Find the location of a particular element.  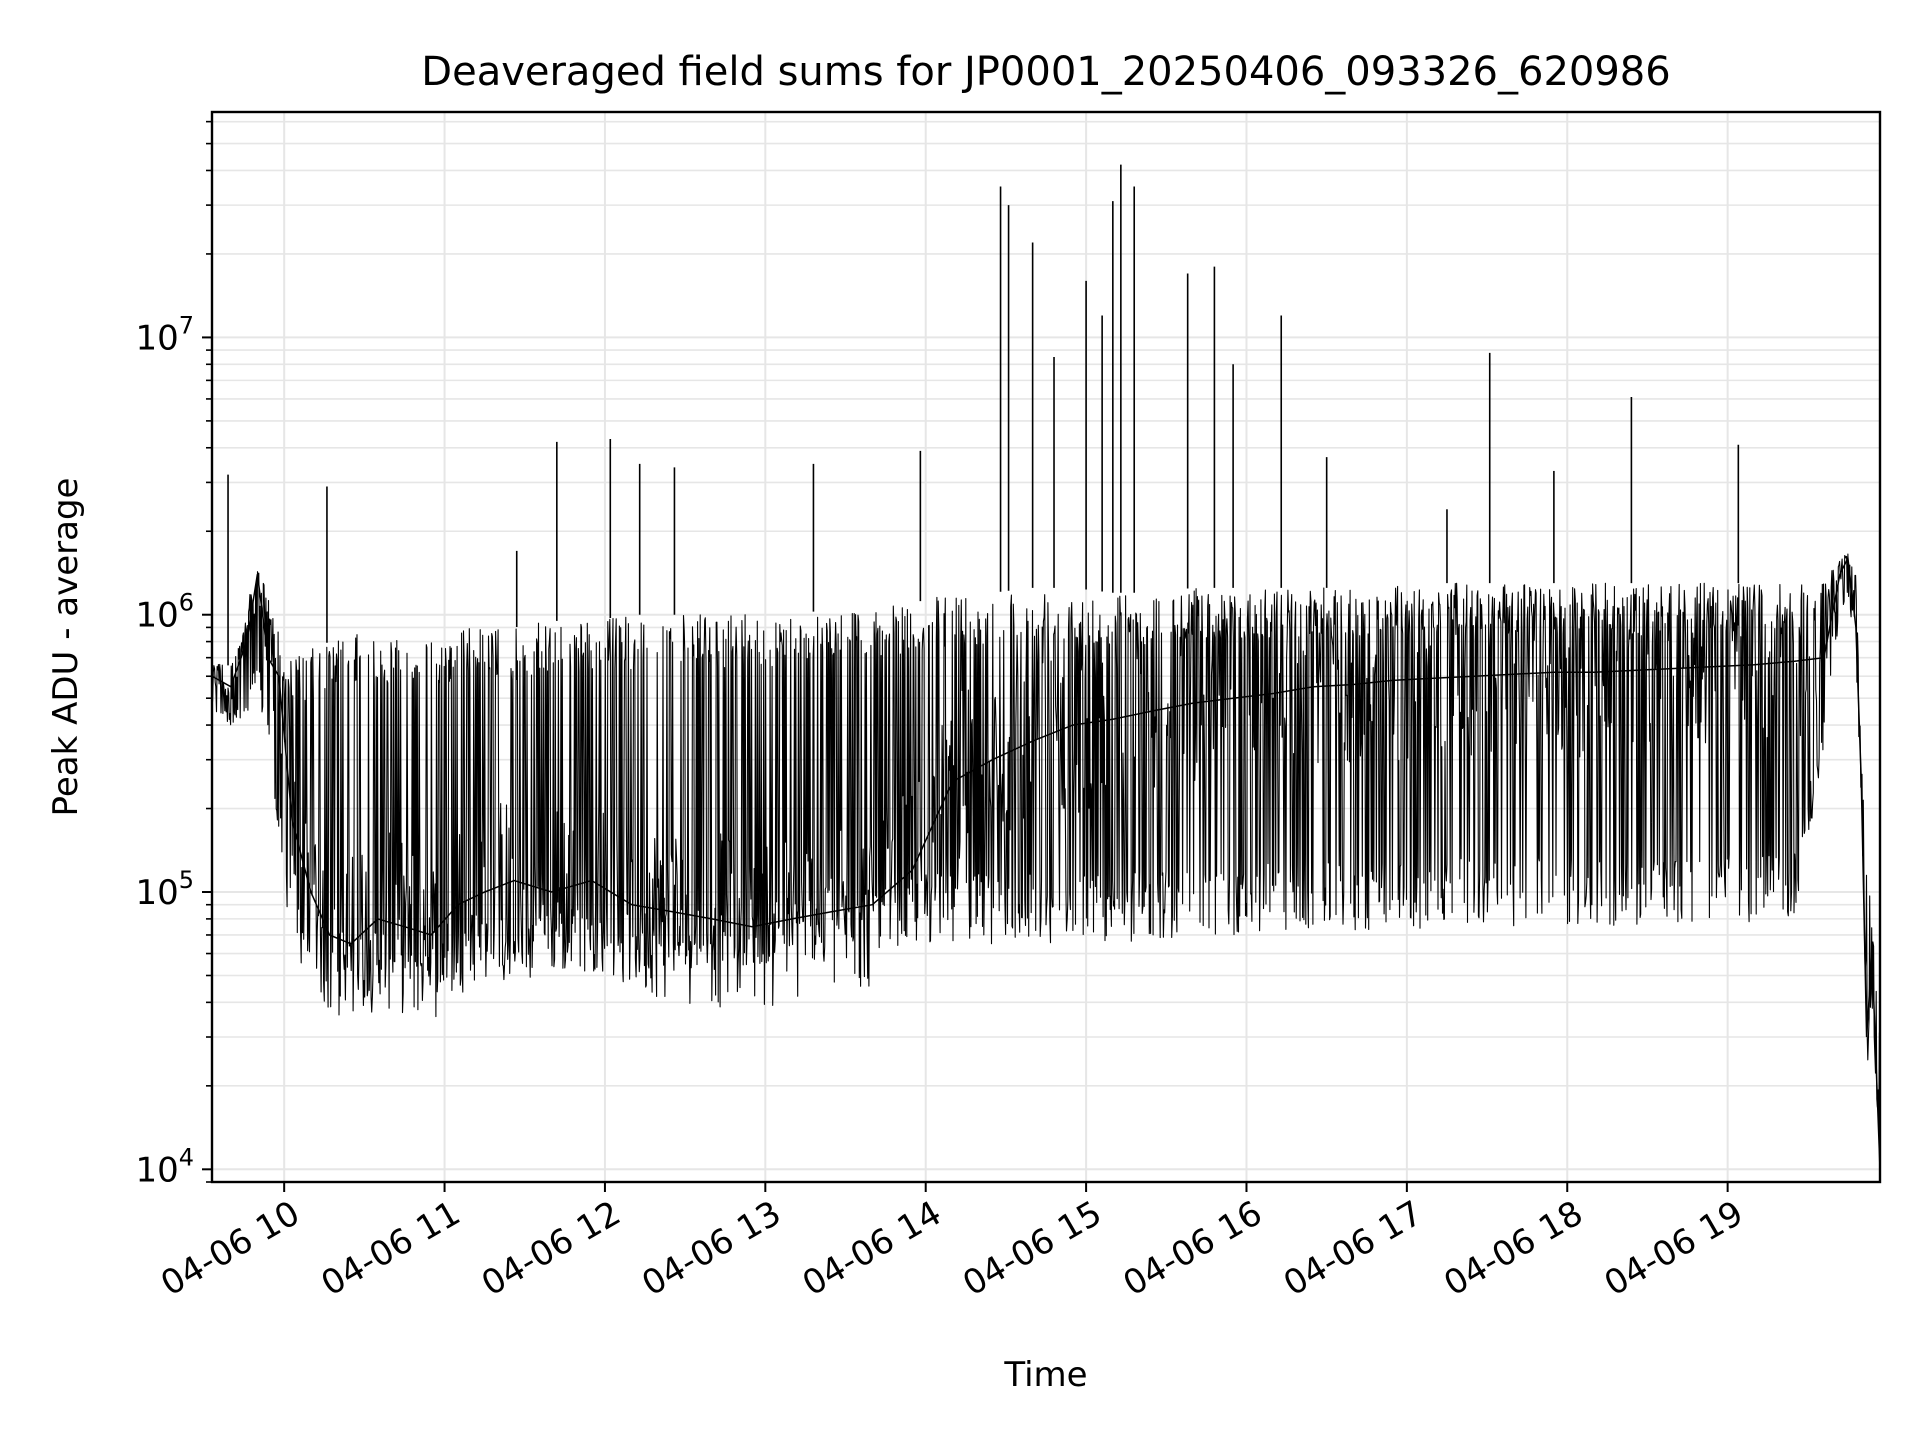

x-tick-label: 04-06 18 is located at coordinates (1513, 1248).